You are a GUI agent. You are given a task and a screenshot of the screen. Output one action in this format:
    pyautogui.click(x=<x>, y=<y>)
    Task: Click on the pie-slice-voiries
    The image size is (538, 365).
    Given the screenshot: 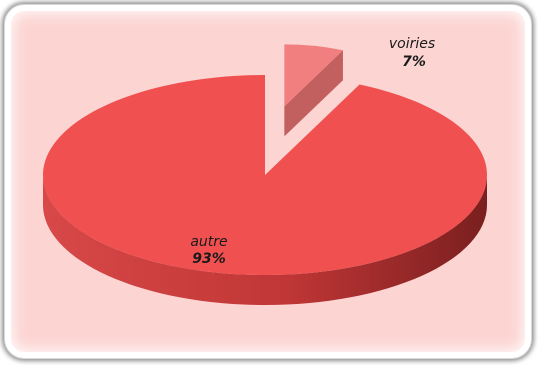 What is the action you would take?
    pyautogui.click(x=313, y=75)
    